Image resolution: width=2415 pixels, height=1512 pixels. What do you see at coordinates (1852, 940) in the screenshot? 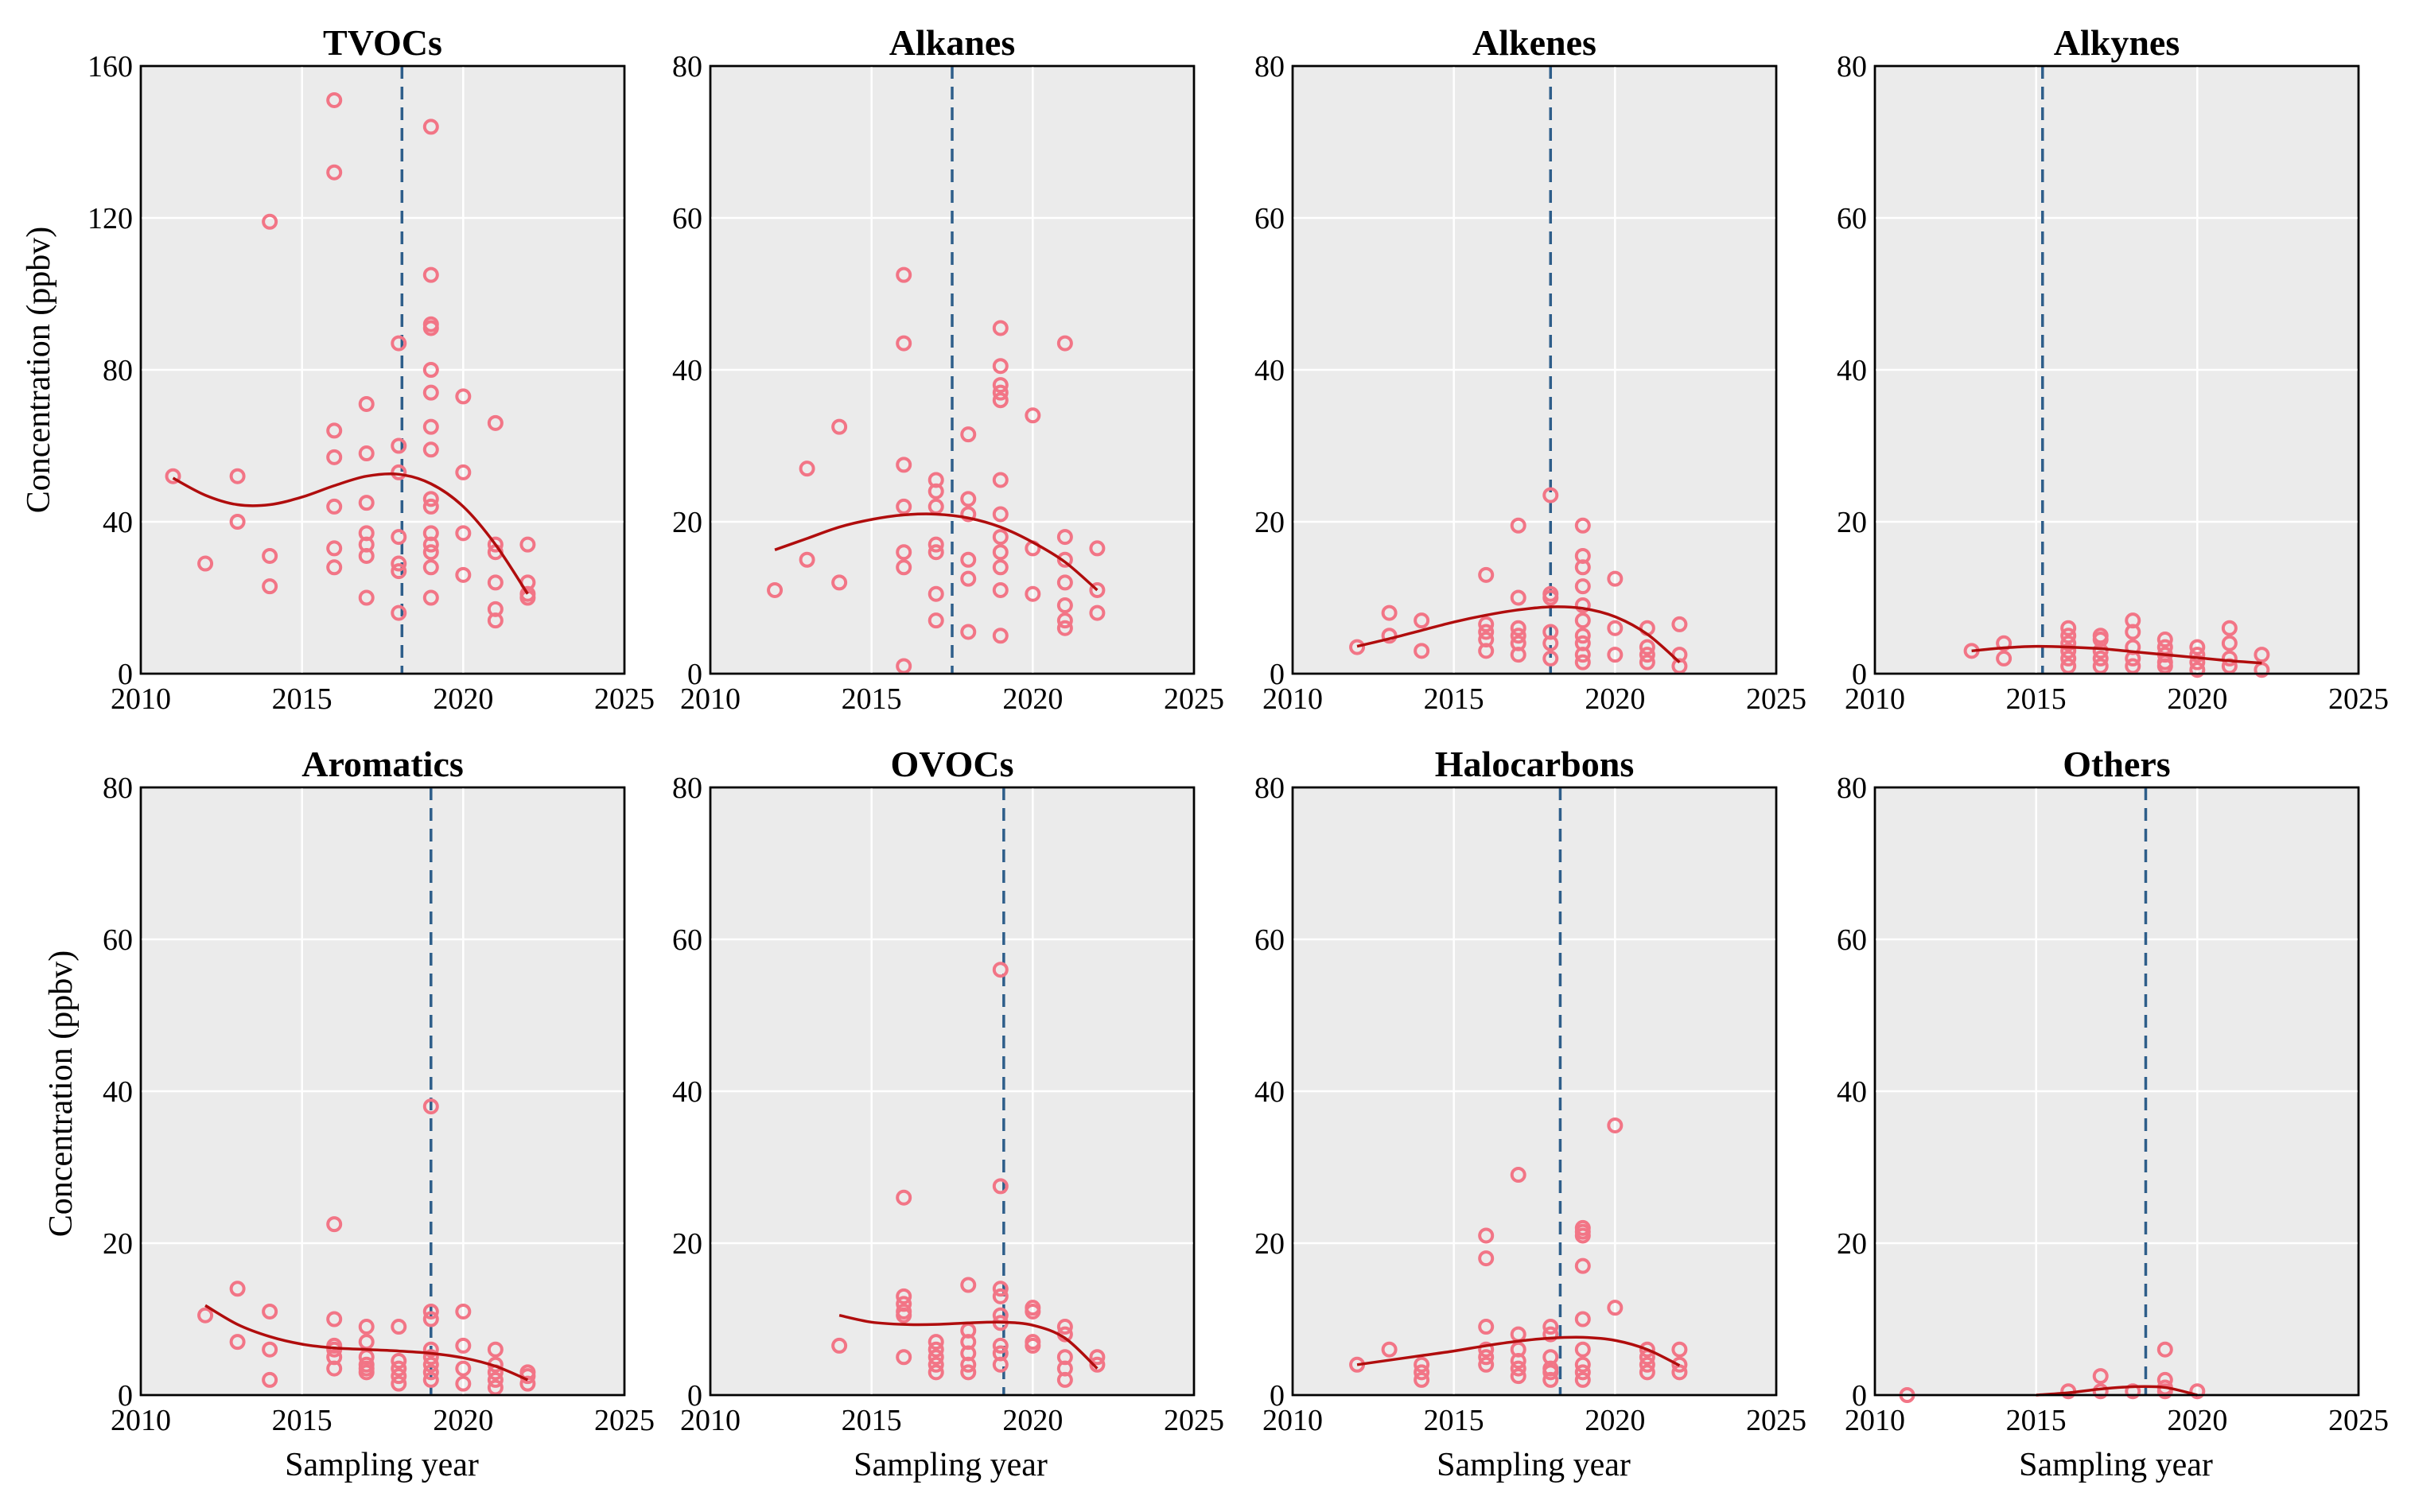
I see `y-tick-label: 60` at bounding box center [1852, 940].